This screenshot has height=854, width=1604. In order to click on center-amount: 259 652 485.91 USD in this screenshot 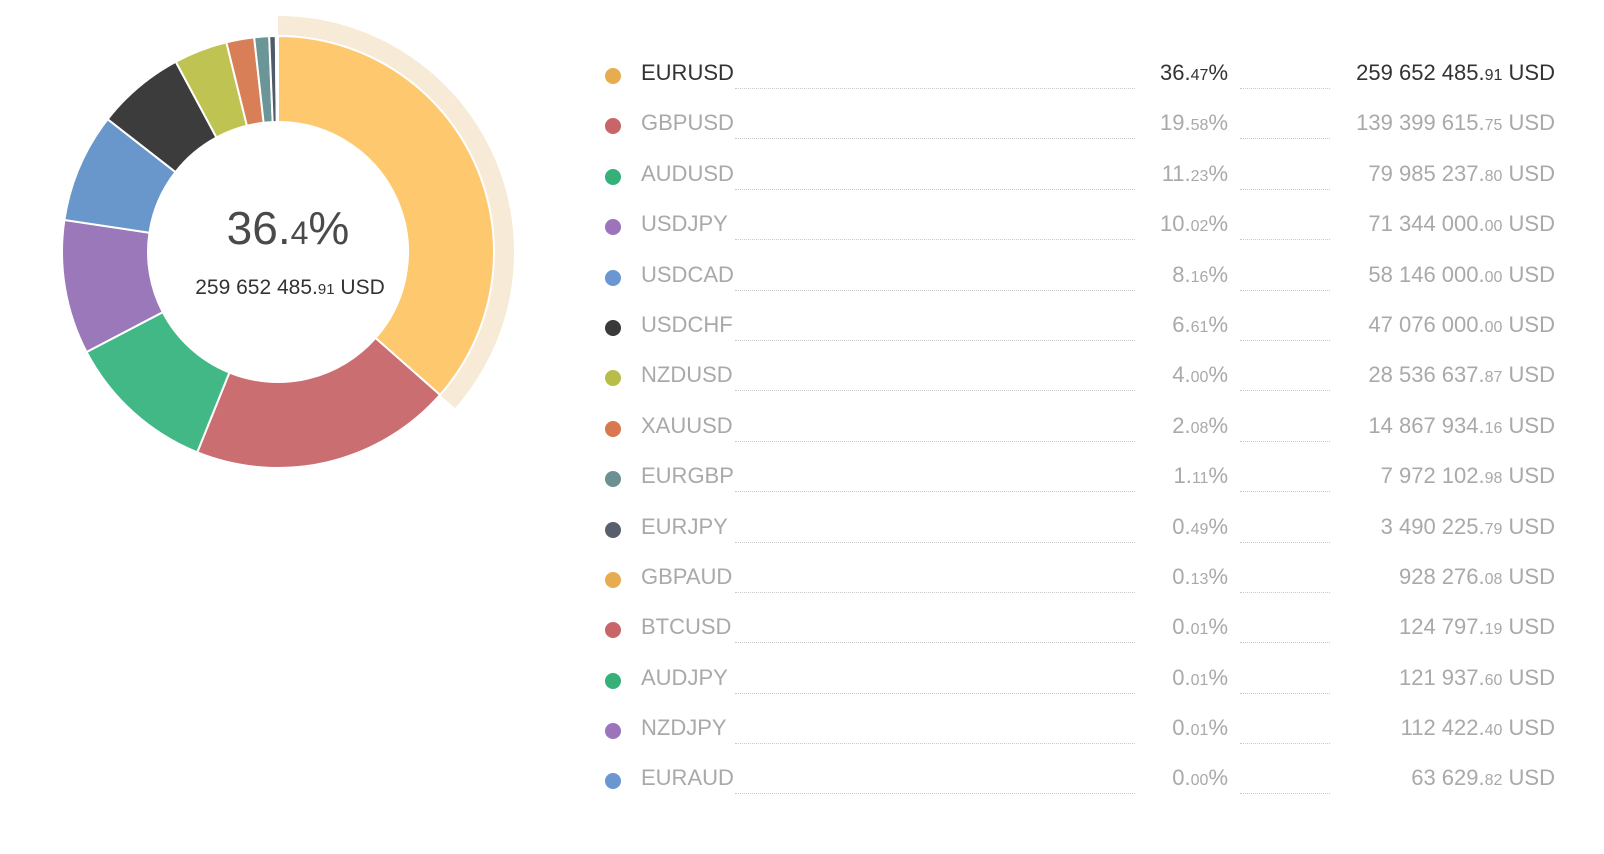, I will do `click(290, 287)`.